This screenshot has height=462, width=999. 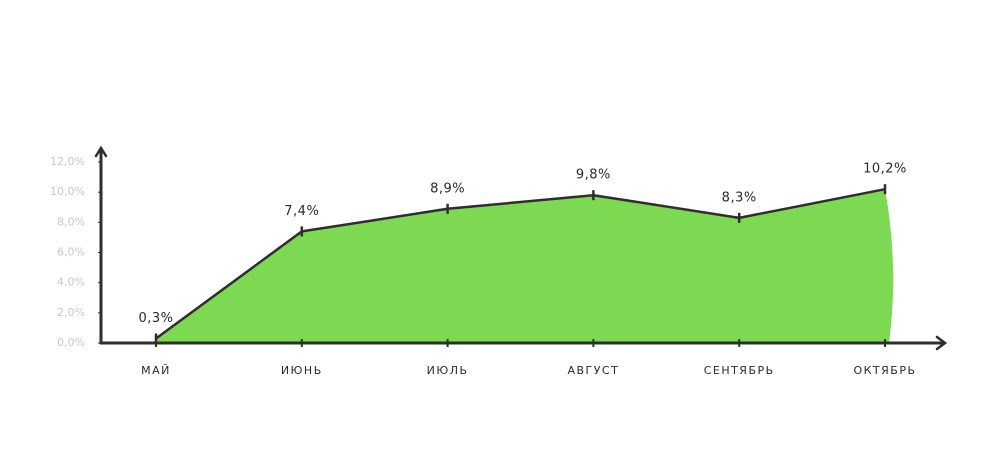 I want to click on y-tick-label: 10,0%, so click(x=67, y=191).